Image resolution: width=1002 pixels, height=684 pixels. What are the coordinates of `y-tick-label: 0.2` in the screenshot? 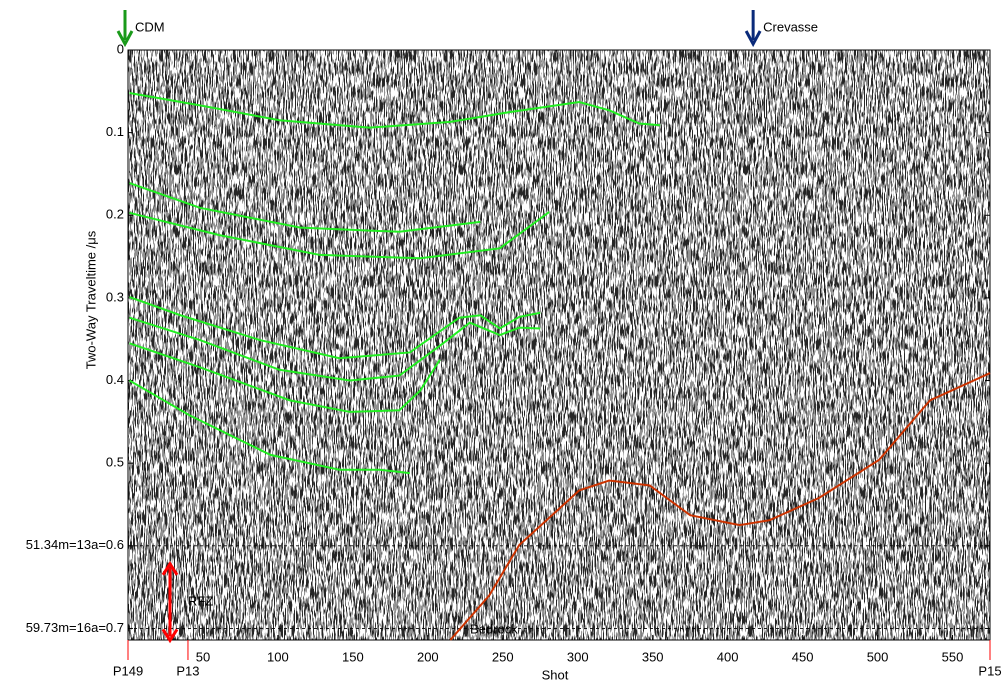 It's located at (115, 214).